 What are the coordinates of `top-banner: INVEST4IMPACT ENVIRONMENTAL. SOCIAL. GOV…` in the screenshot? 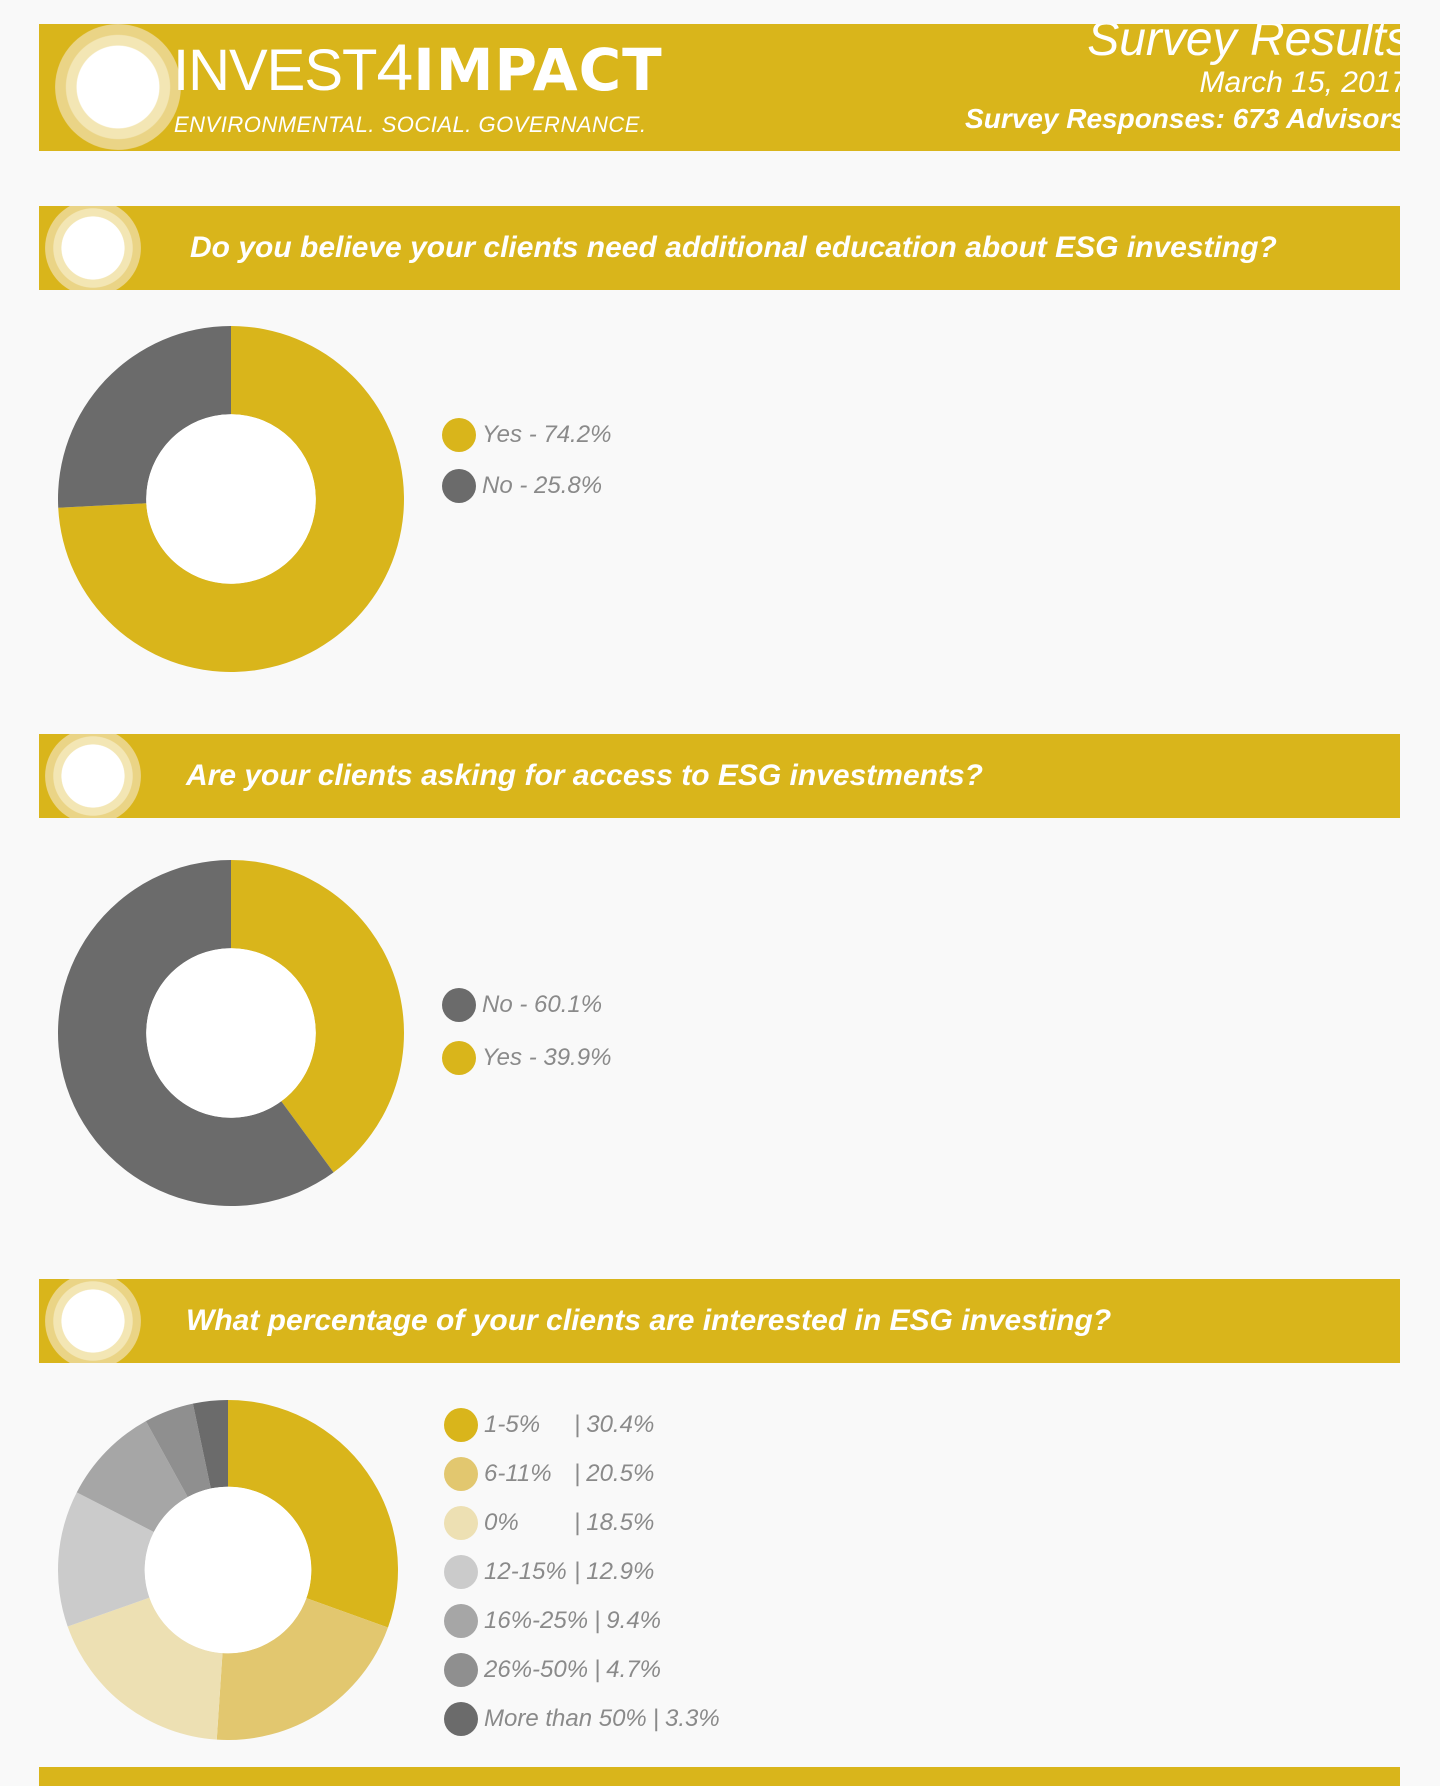 It's located at (719, 87).